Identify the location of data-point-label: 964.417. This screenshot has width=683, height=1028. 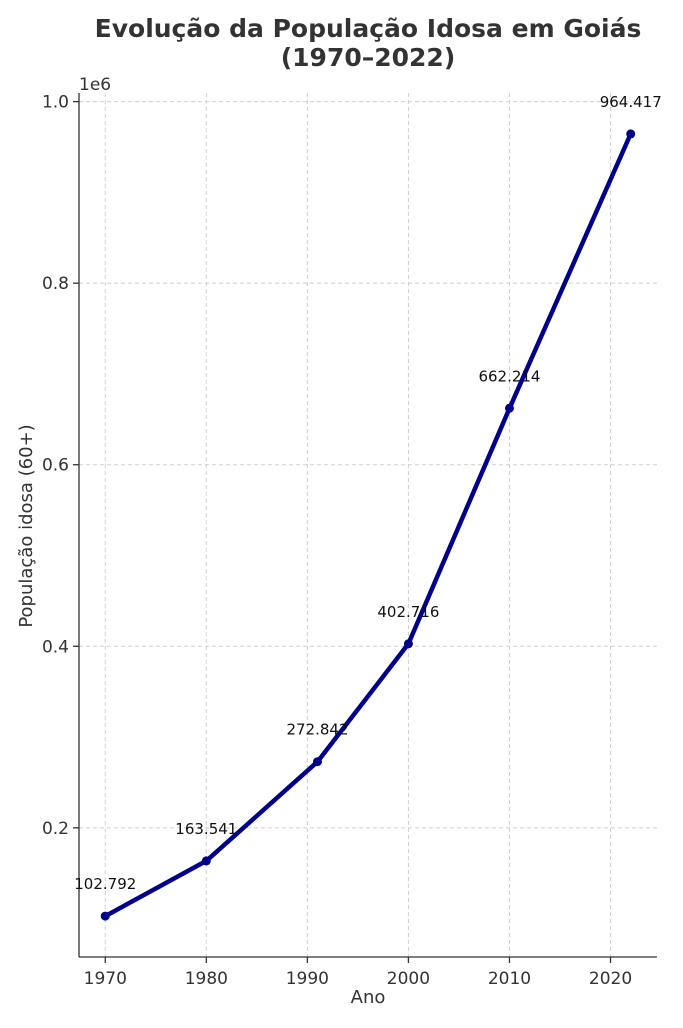
(631, 102).